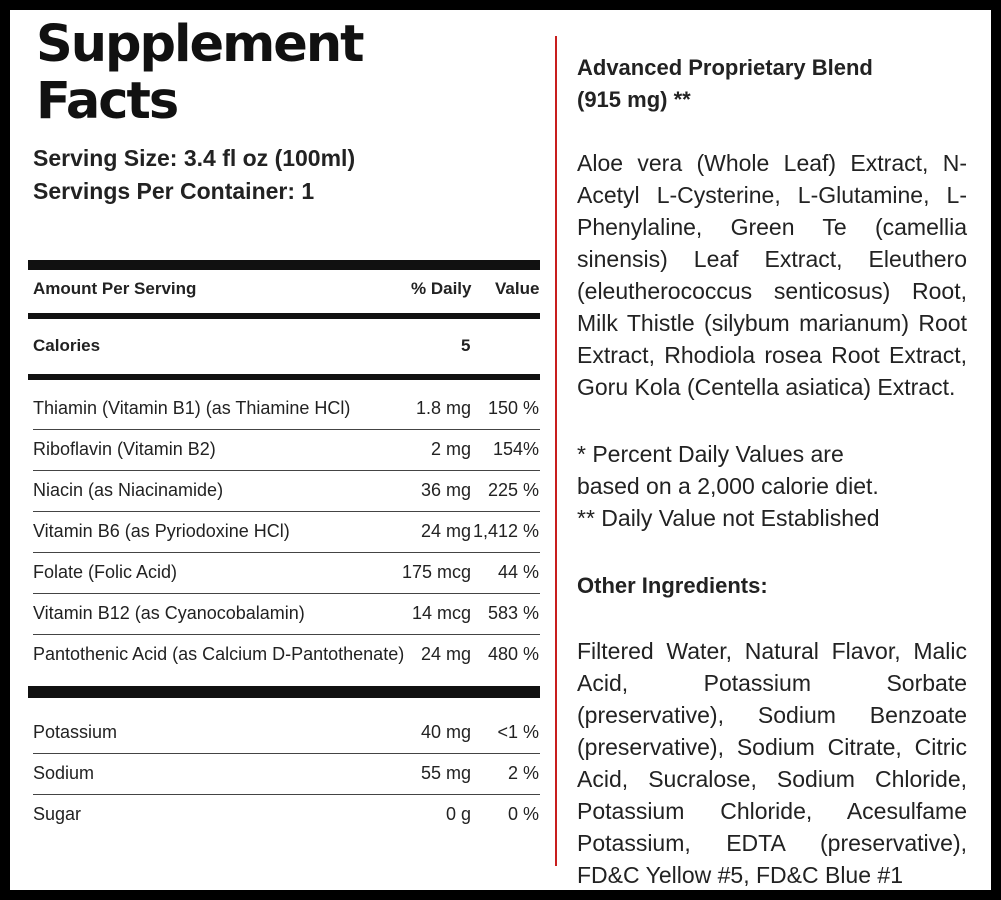  I want to click on vitamin-daily-value: 583 %, so click(513, 613).